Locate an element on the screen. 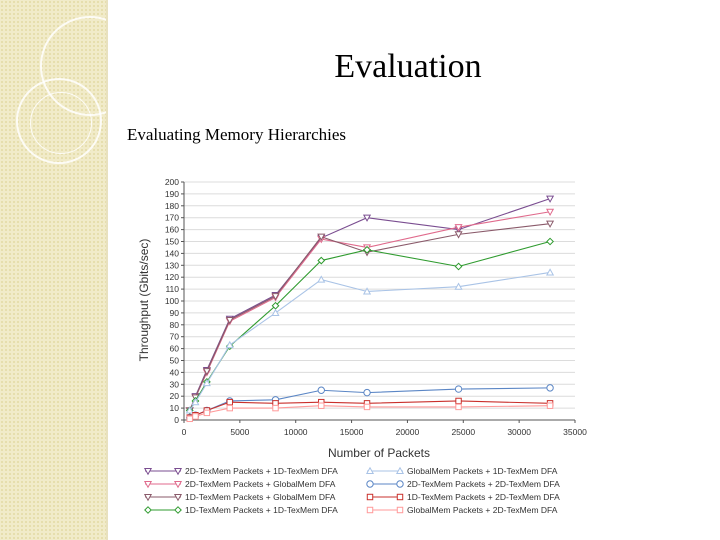 The width and height of the screenshot is (720, 540). x-axis-label: Number of Packets is located at coordinates (379, 453).